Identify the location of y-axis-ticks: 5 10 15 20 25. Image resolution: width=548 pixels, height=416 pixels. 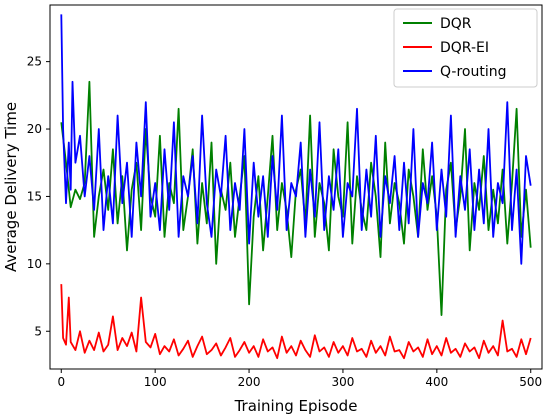
(38, 196).